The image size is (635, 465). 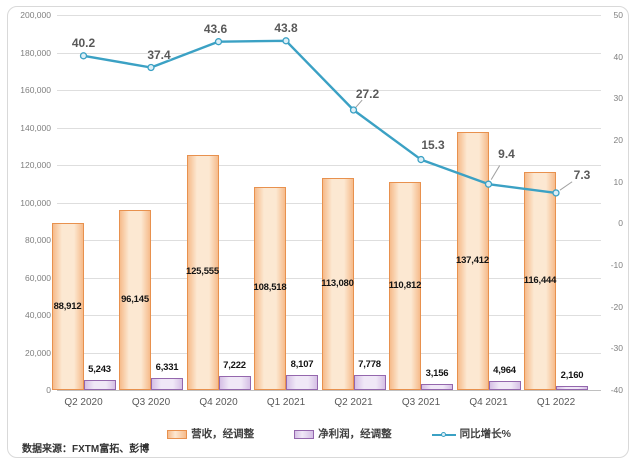 I want to click on category-label: Q3 2020, so click(x=151, y=402).